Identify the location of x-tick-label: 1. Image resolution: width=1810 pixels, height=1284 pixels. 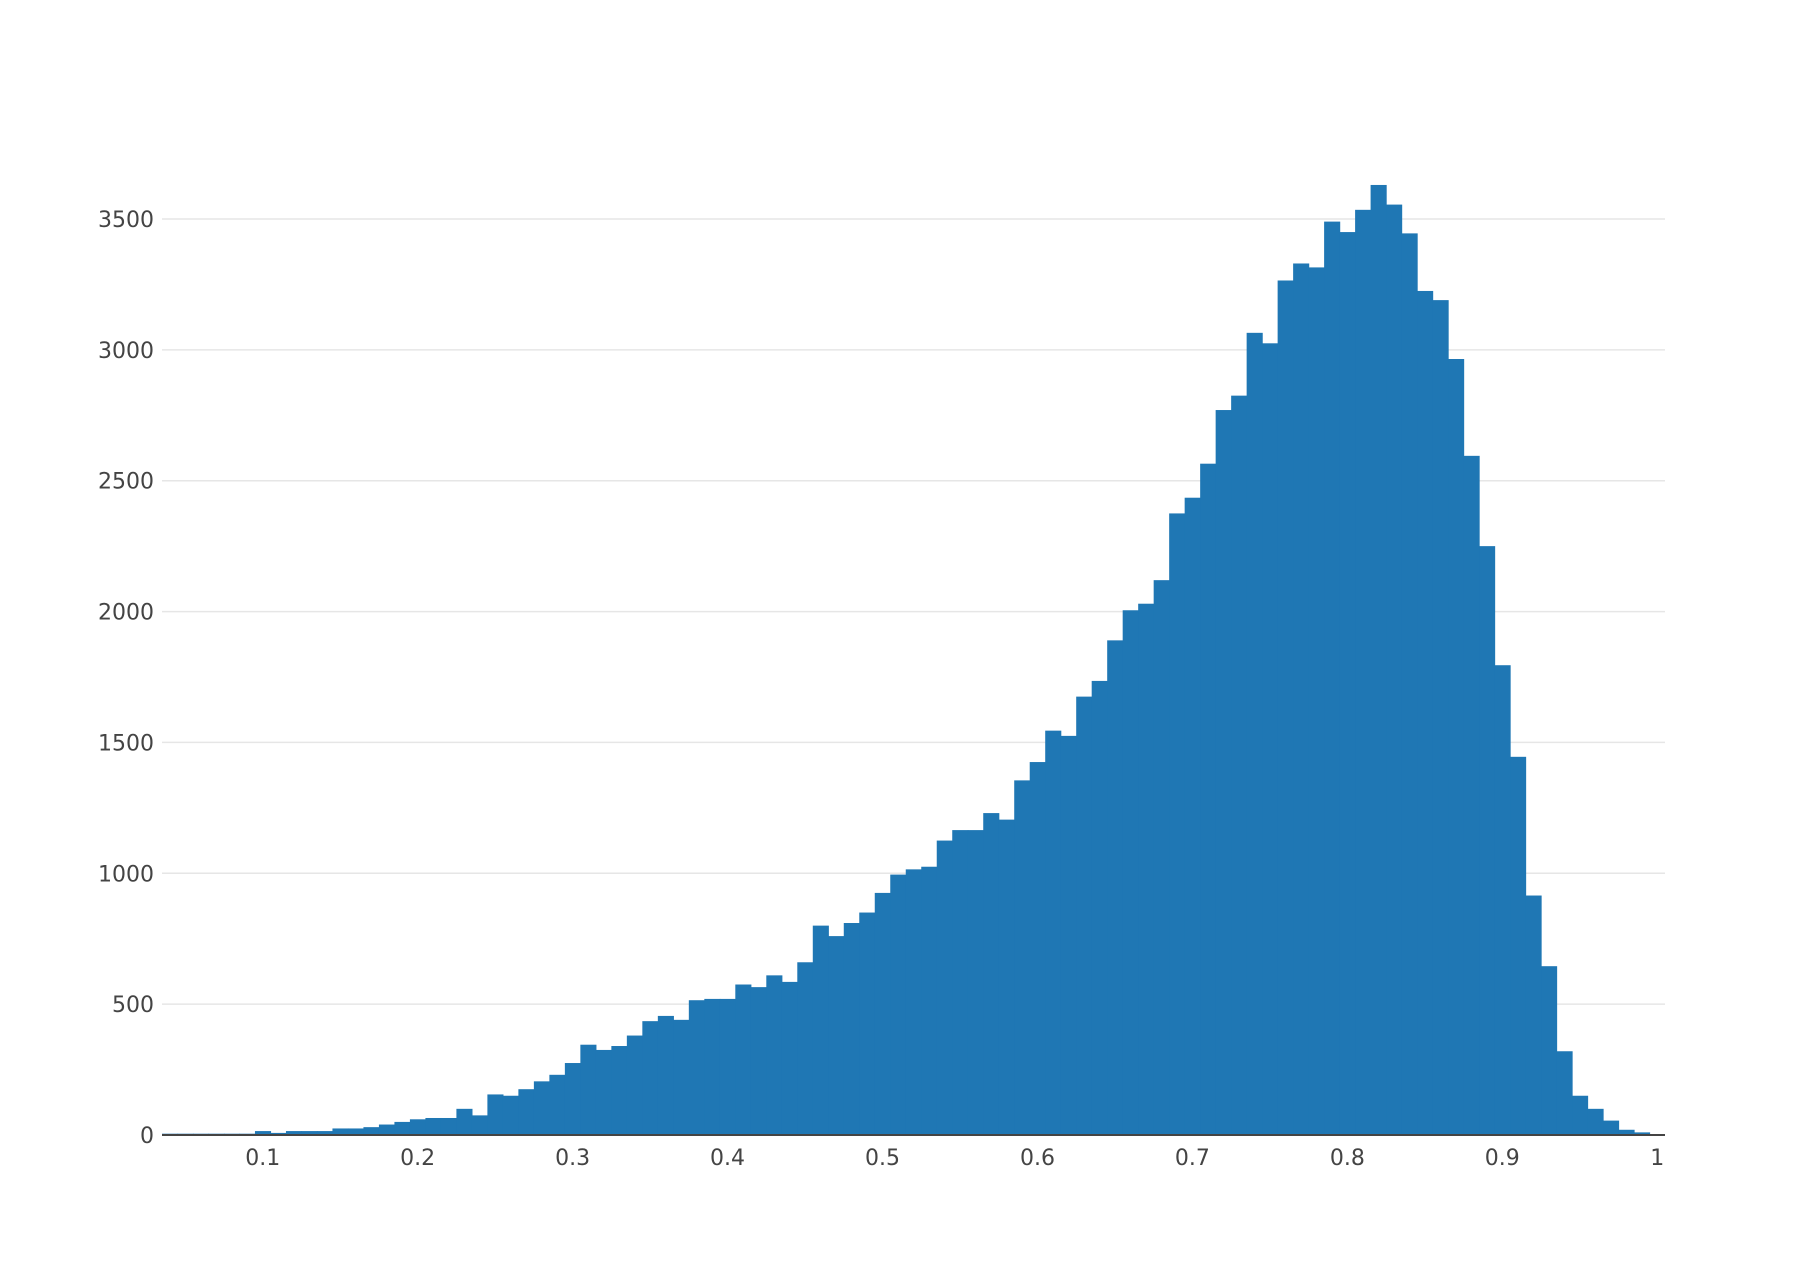
(1657, 1158).